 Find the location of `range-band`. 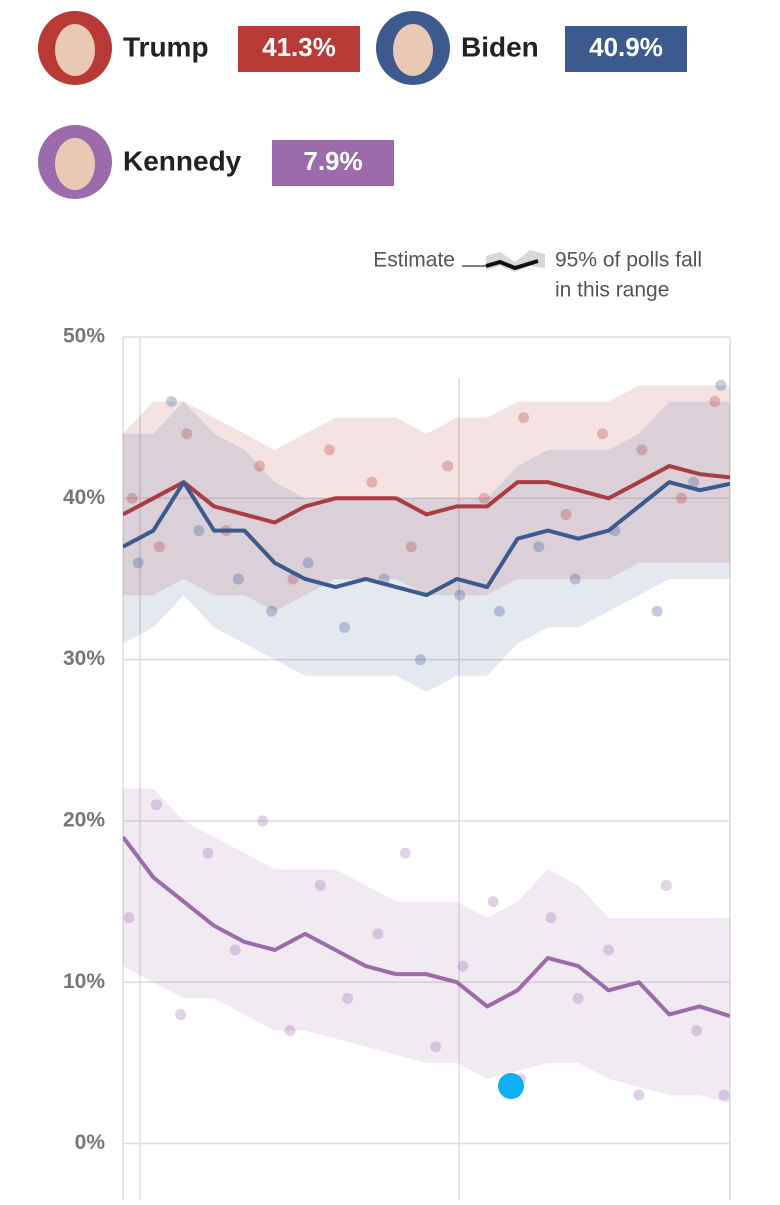

range-band is located at coordinates (426, 498).